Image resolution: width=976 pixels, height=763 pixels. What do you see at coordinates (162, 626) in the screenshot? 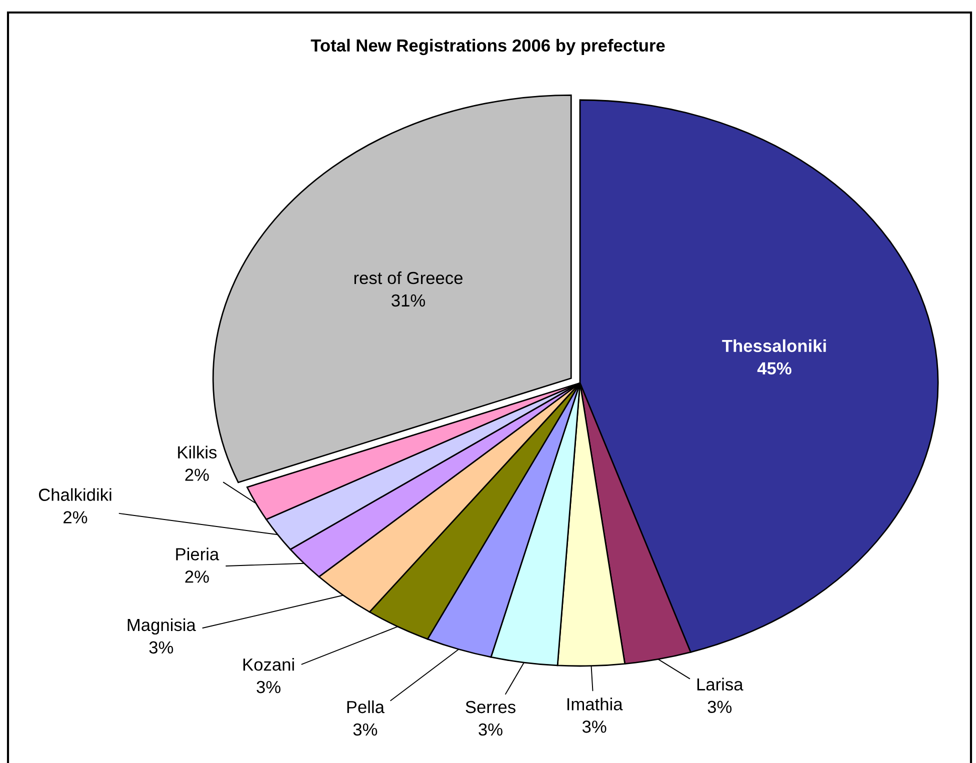
I see `slice-label: Magnisia` at bounding box center [162, 626].